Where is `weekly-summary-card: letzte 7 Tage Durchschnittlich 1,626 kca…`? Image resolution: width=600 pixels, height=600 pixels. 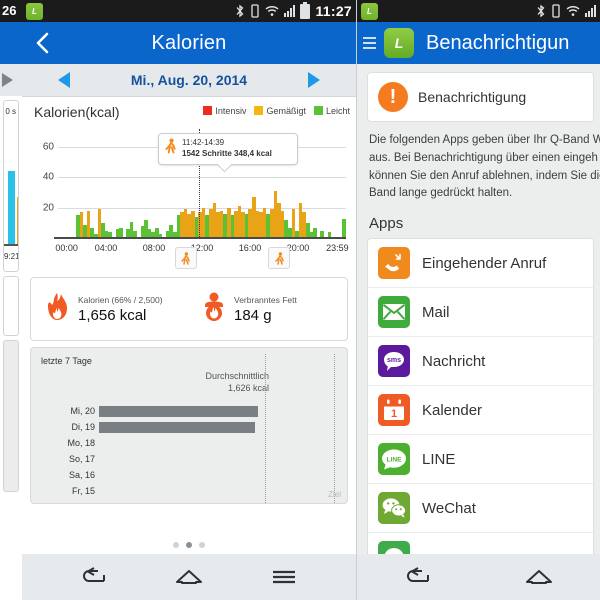
weekly-summary-card: letzte 7 Tage Durchschnittlich 1,626 kca… is located at coordinates (189, 425).